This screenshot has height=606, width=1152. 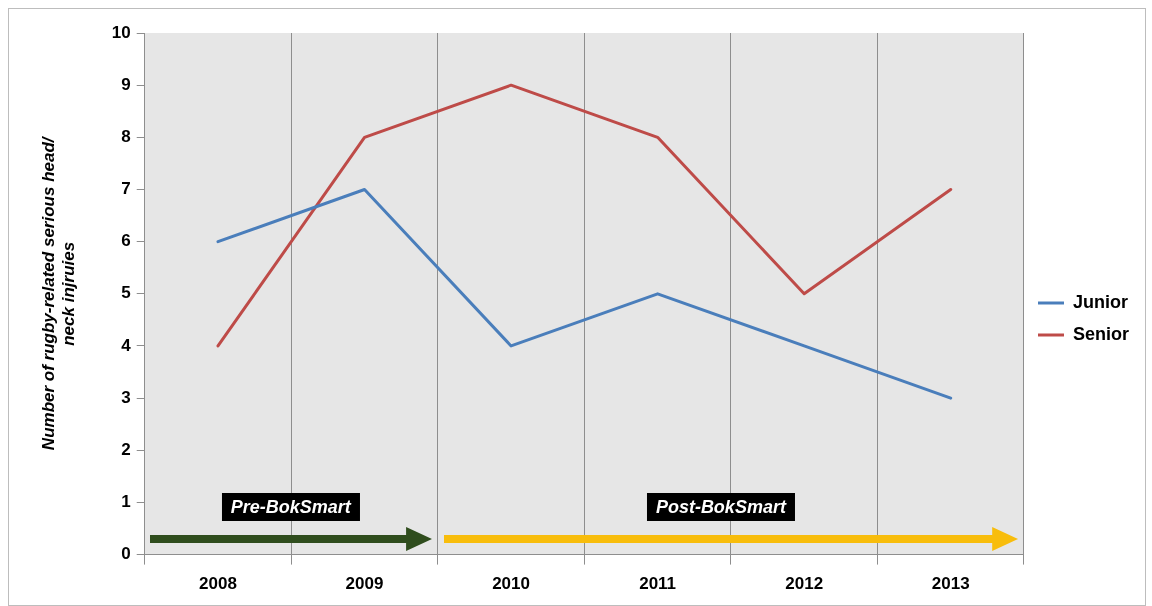 What do you see at coordinates (126, 241) in the screenshot?
I see `y-tick-label: 6` at bounding box center [126, 241].